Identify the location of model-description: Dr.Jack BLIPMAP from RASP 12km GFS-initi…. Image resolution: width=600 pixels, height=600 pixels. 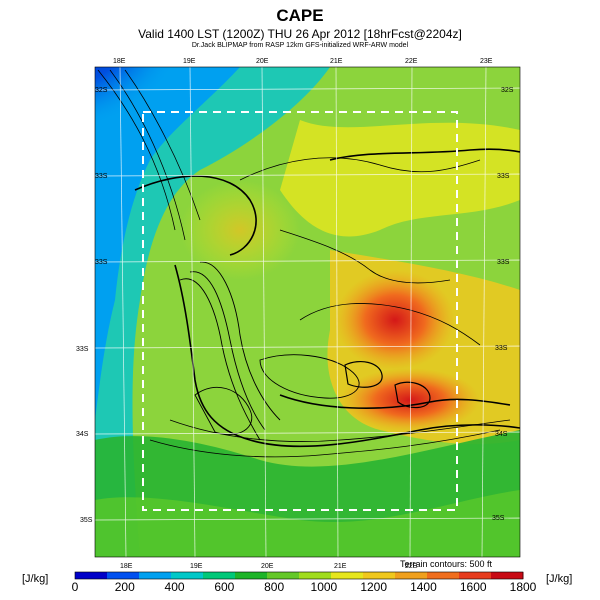
(300, 45).